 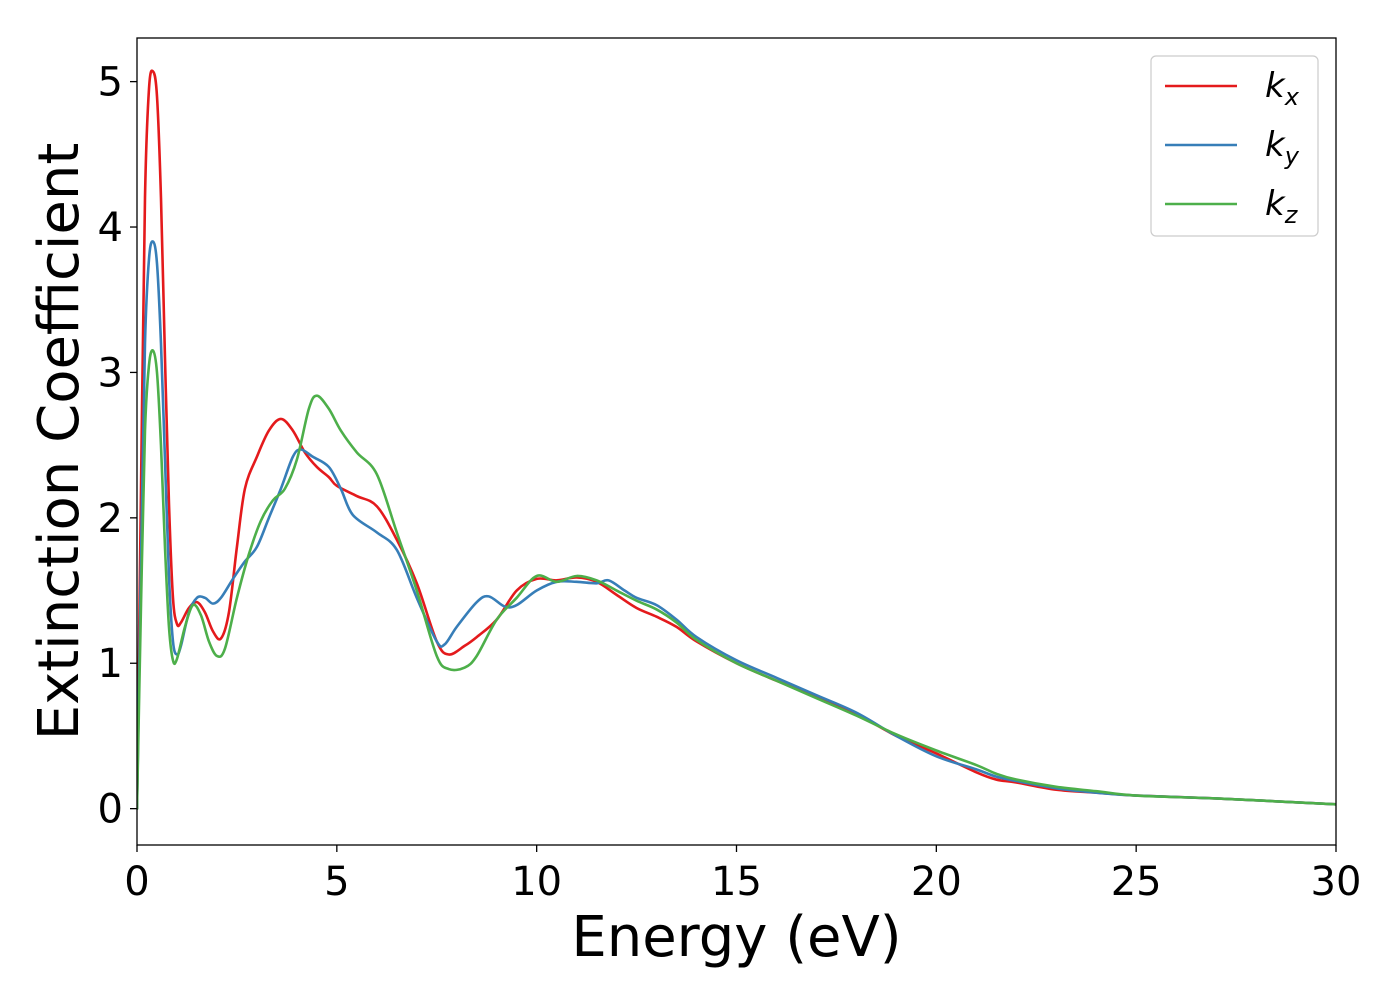 I want to click on legend-label-subscript: x, so click(x=1292, y=97).